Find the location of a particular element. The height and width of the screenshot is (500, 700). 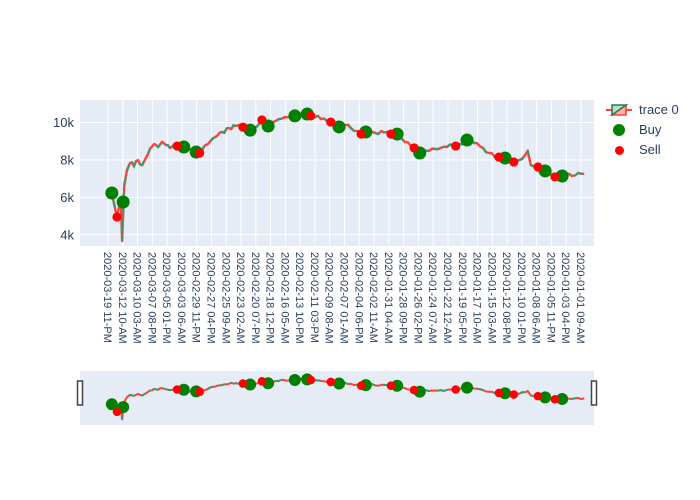

x-tick-label: 2020-02-16 05-AM is located at coordinates (284, 298).